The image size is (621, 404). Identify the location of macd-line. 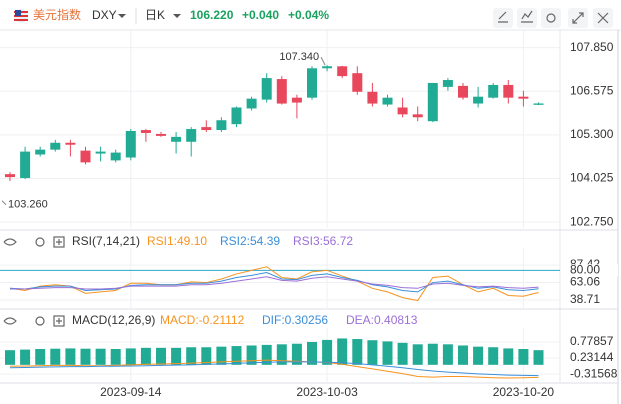
(274, 369).